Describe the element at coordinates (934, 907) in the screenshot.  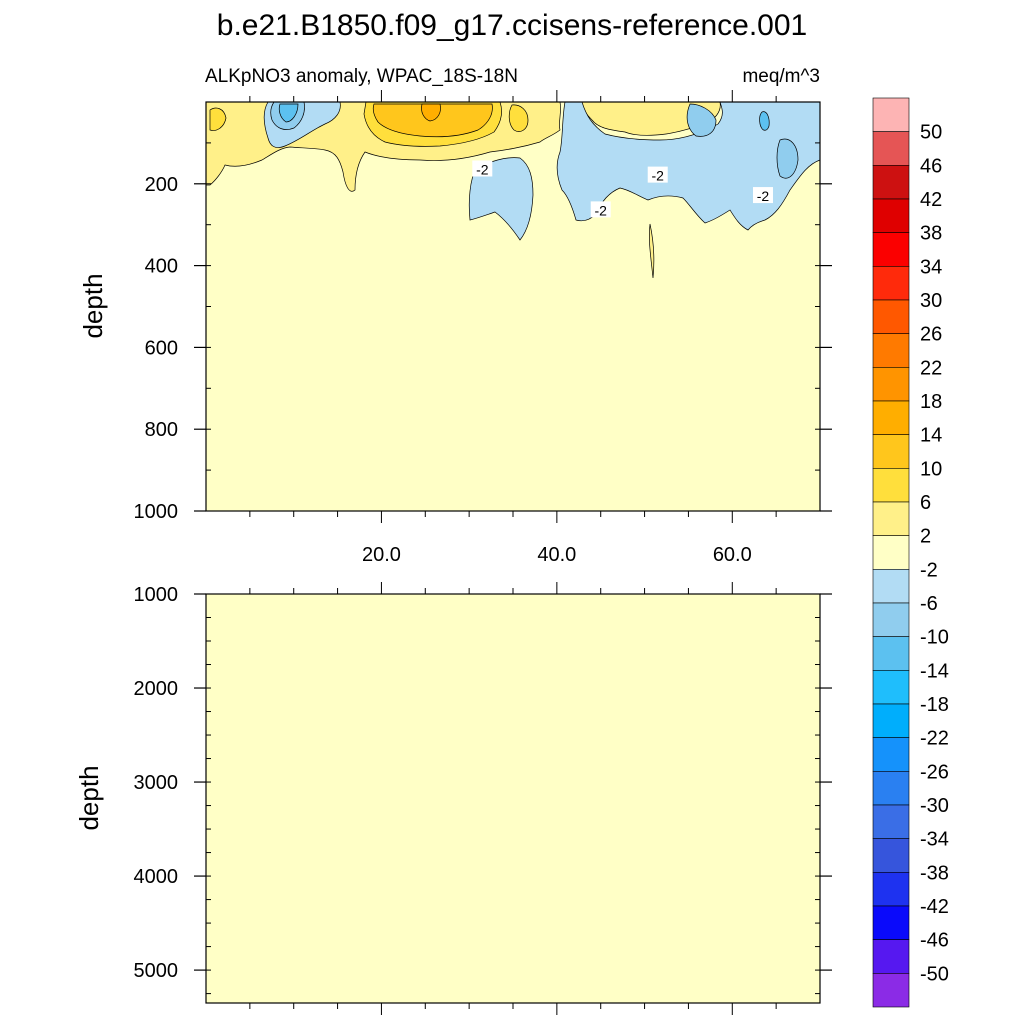
I see `colorbar-level-label: -42` at that location.